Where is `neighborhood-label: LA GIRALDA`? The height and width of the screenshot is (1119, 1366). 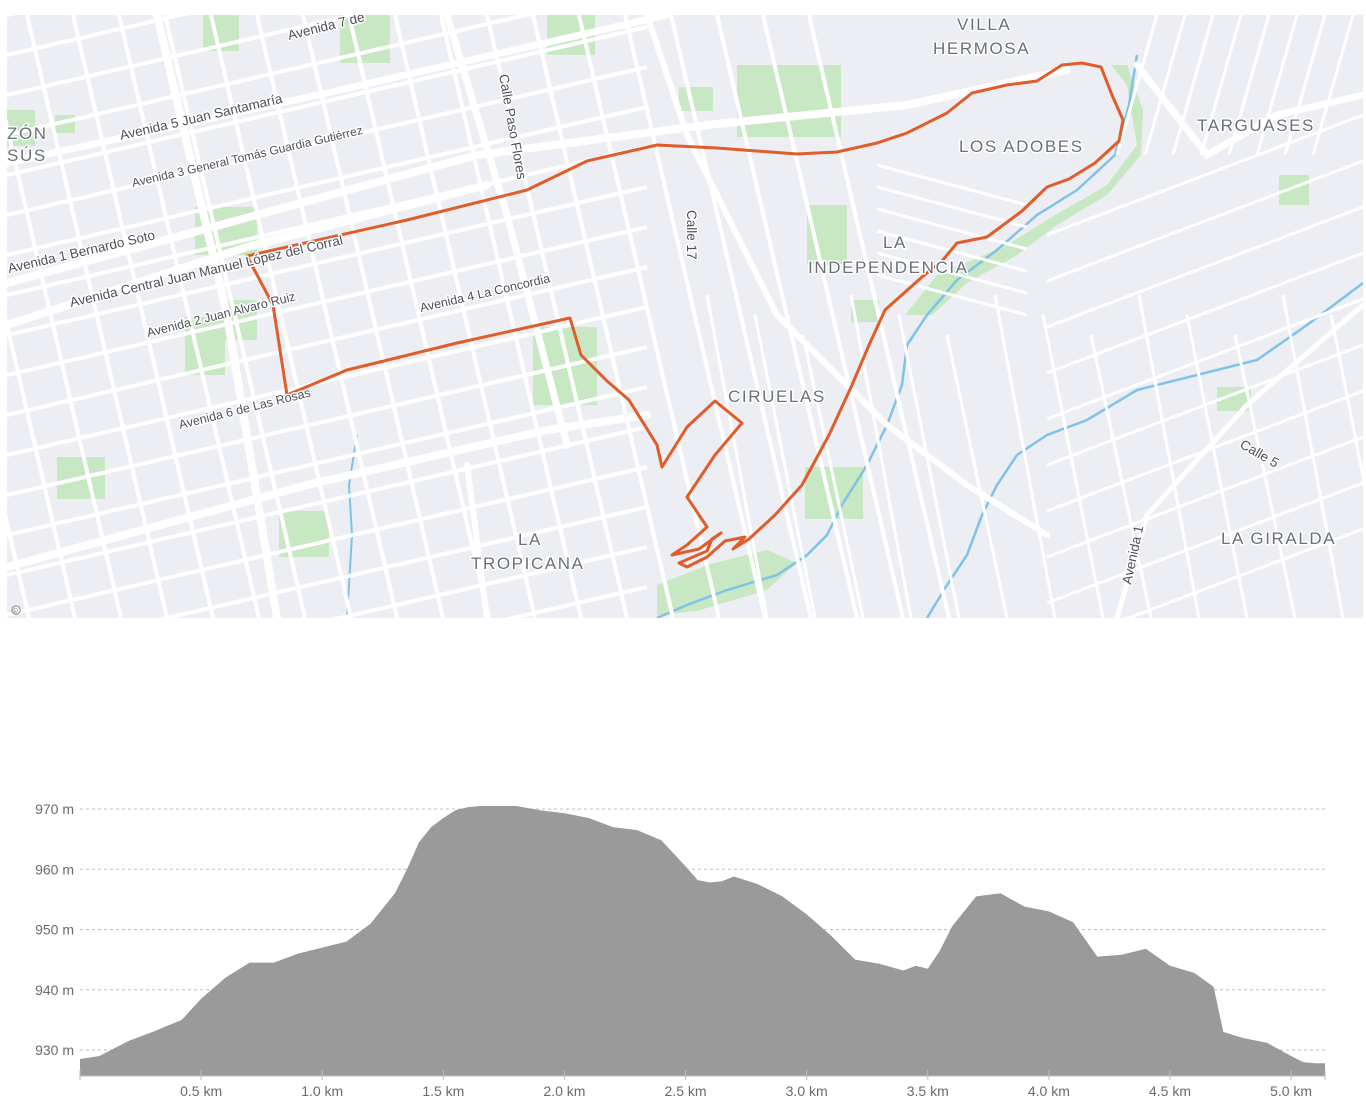 neighborhood-label: LA GIRALDA is located at coordinates (1278, 538).